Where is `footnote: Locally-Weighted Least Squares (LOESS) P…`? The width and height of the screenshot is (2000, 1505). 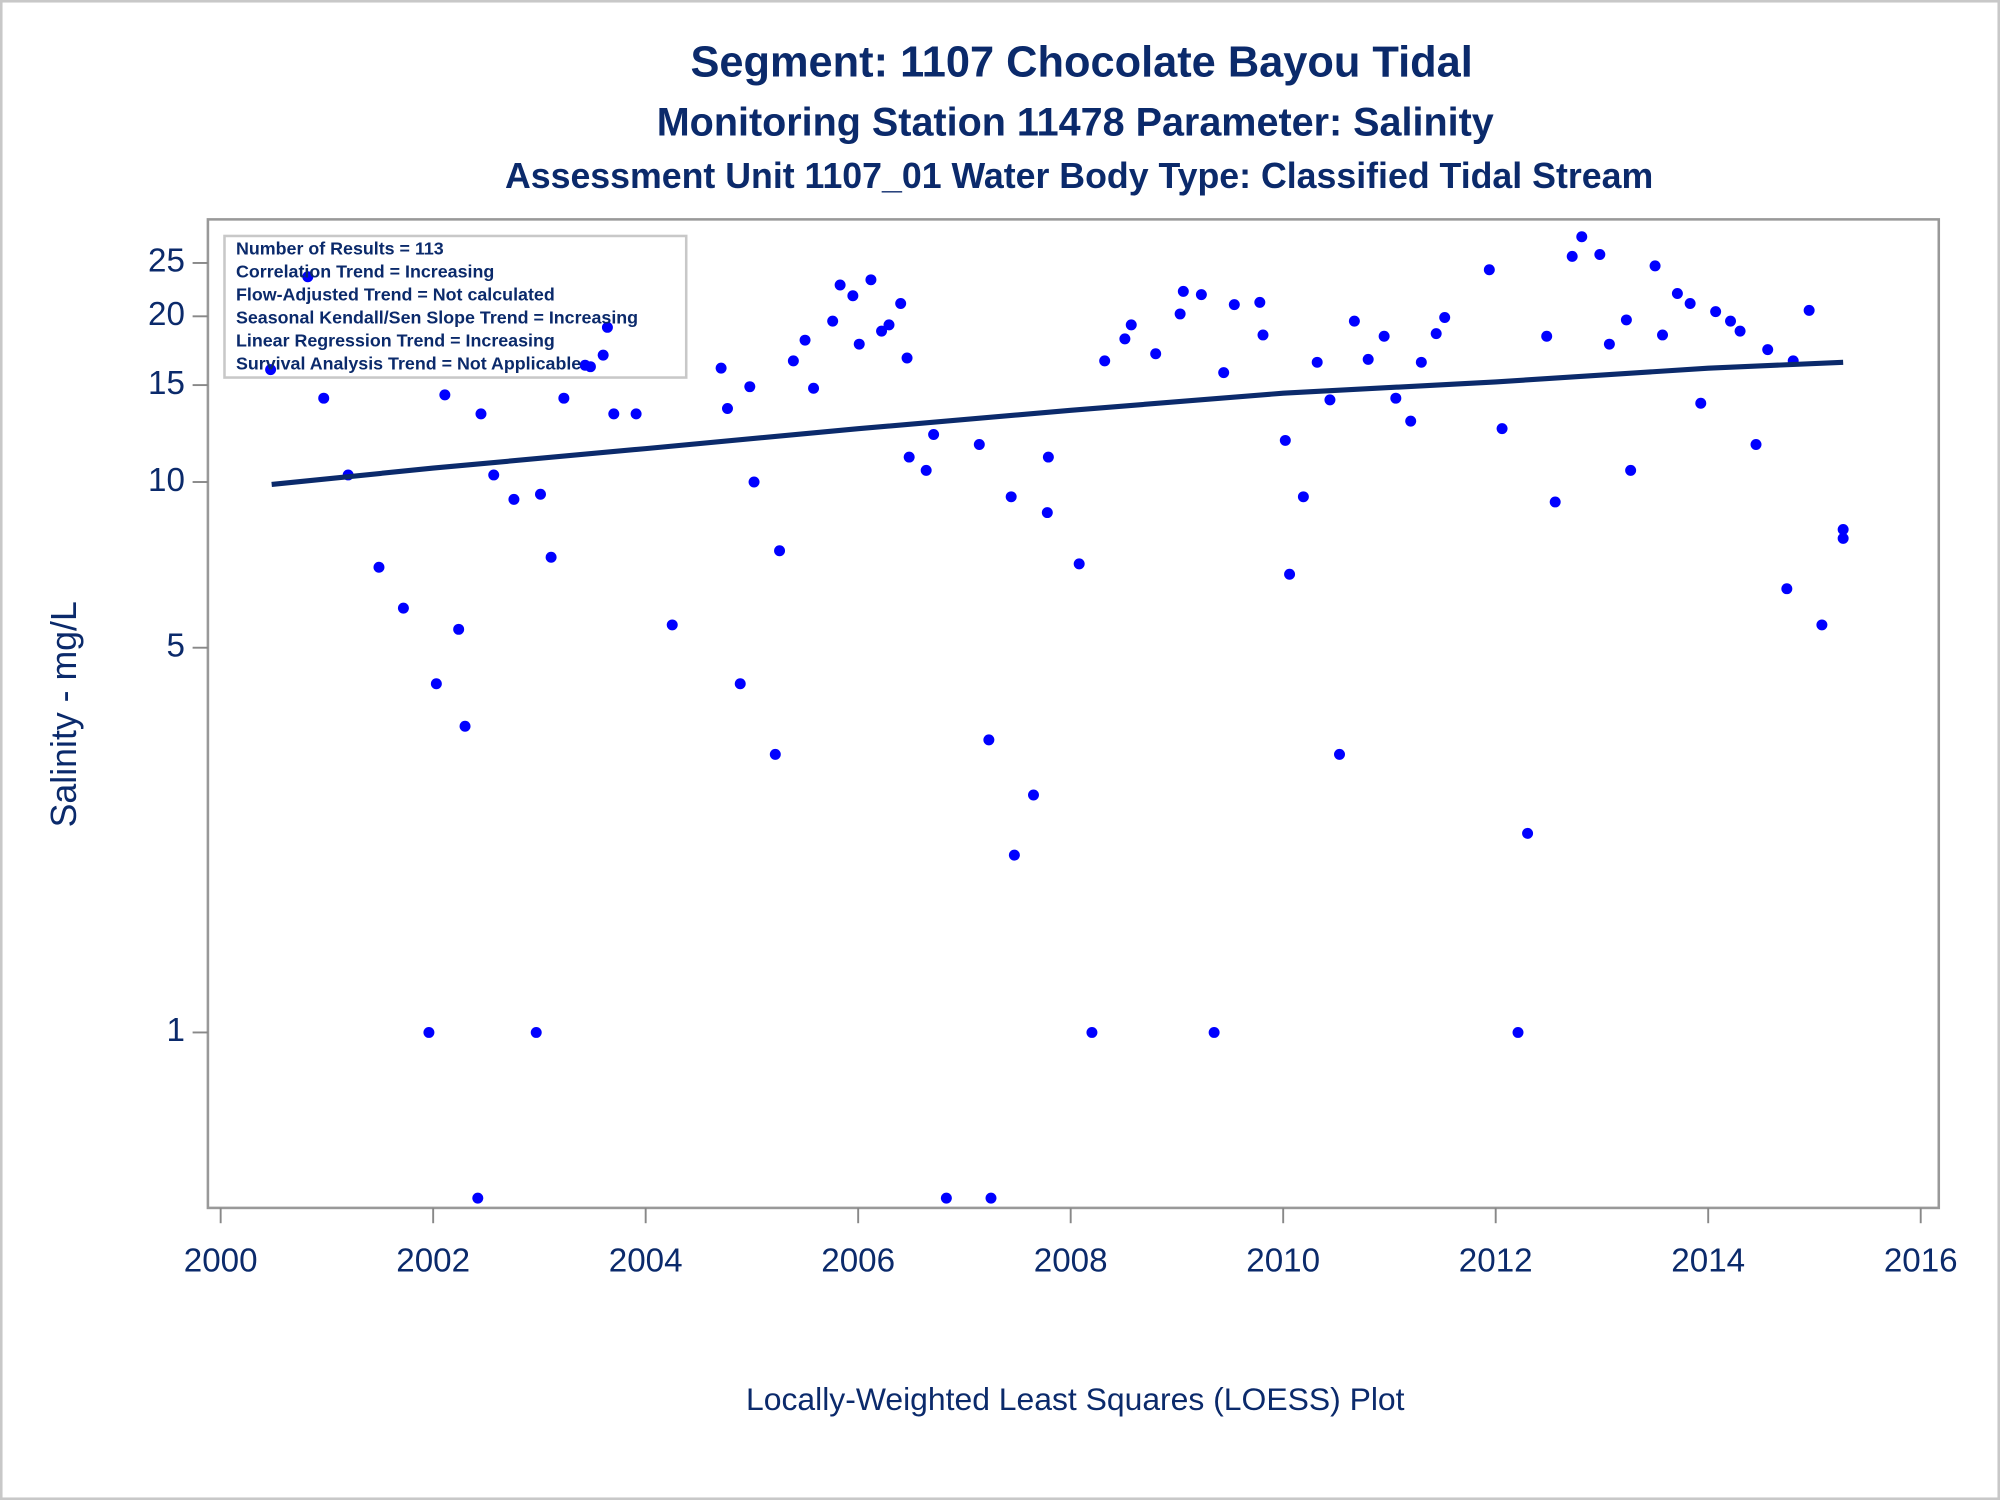 footnote: Locally-Weighted Least Squares (LOESS) P… is located at coordinates (1075, 1399).